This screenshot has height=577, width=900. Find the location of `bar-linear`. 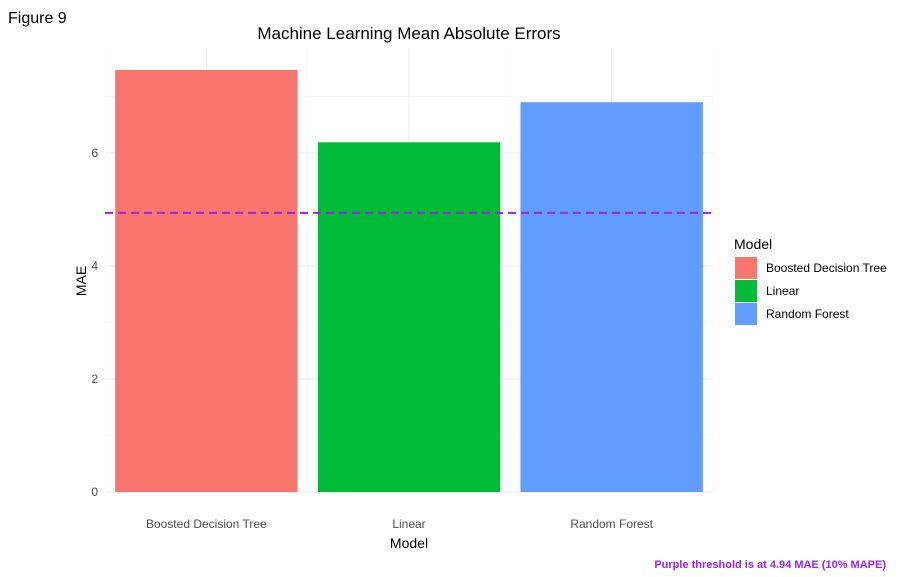

bar-linear is located at coordinates (409, 317).